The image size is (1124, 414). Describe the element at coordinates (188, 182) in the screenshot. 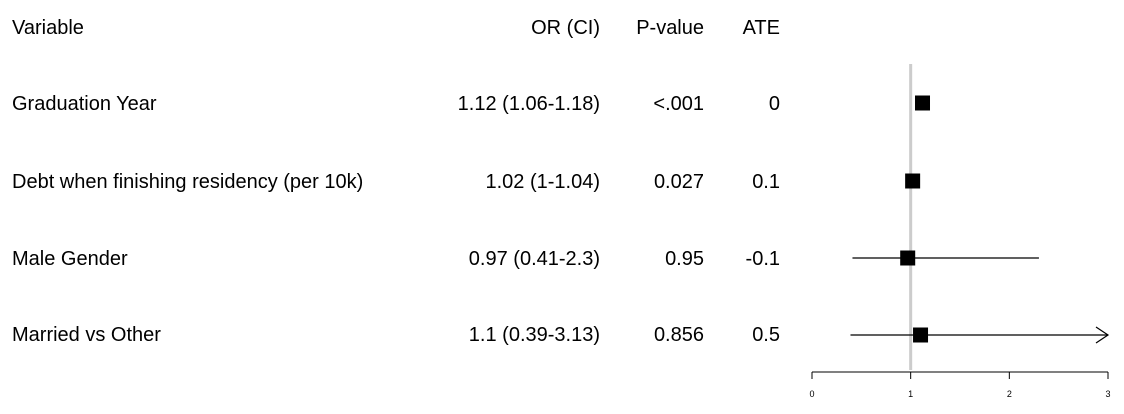

I see `row-2-variable: Debt when finishing residency (per 10k)` at that location.